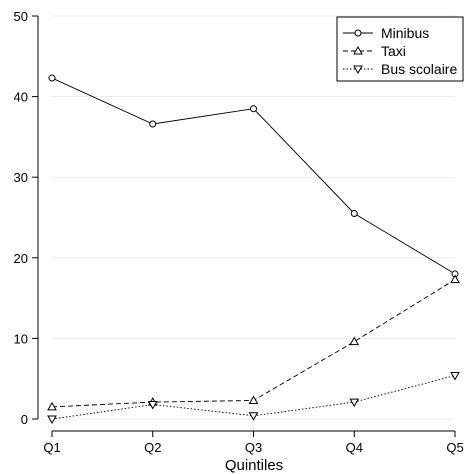  I want to click on legend-label-bus-scolaire: Bus scolaire, so click(419, 69).